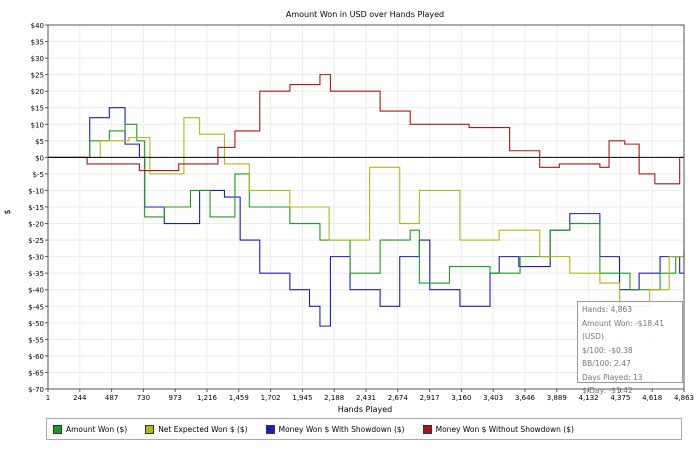 This screenshot has width=700, height=456. What do you see at coordinates (271, 398) in the screenshot?
I see `x-tick-label: 1,702` at bounding box center [271, 398].